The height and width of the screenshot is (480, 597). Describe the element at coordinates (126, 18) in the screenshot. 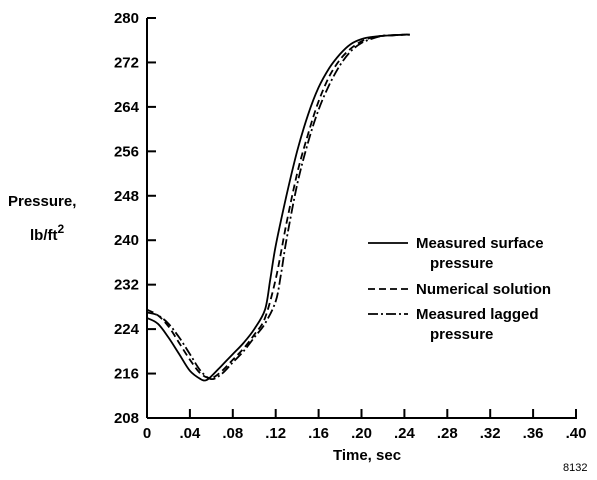

I see `y-tick-label: 280` at that location.